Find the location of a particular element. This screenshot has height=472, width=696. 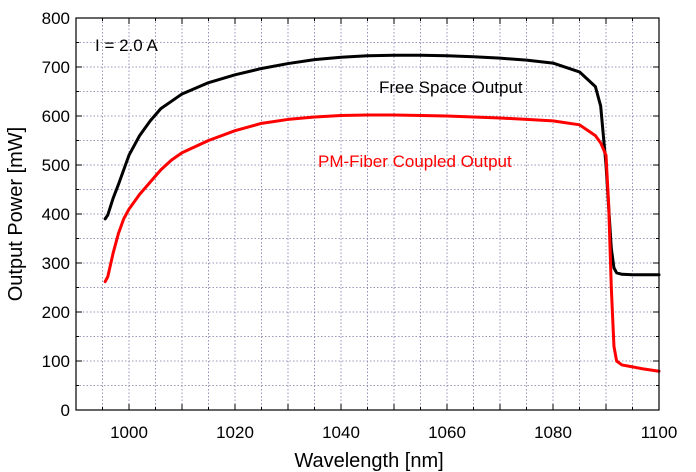

y-tick-labels: 0 100 200 300 400 500 600 700 800 is located at coordinates (56, 214).